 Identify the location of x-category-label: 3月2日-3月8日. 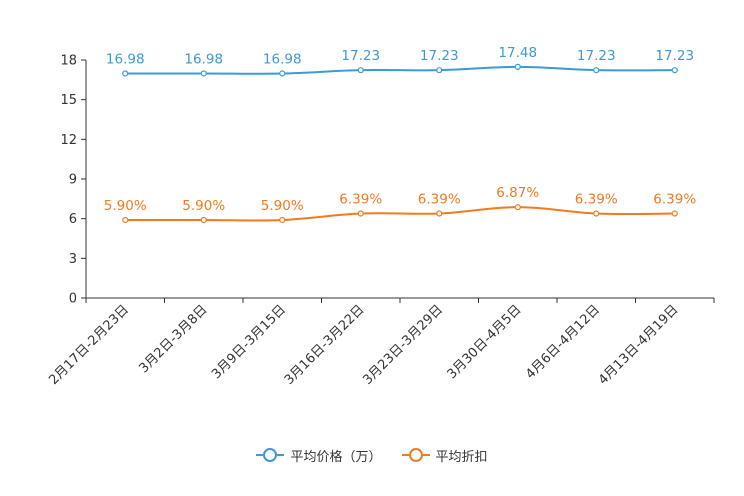
(173, 339).